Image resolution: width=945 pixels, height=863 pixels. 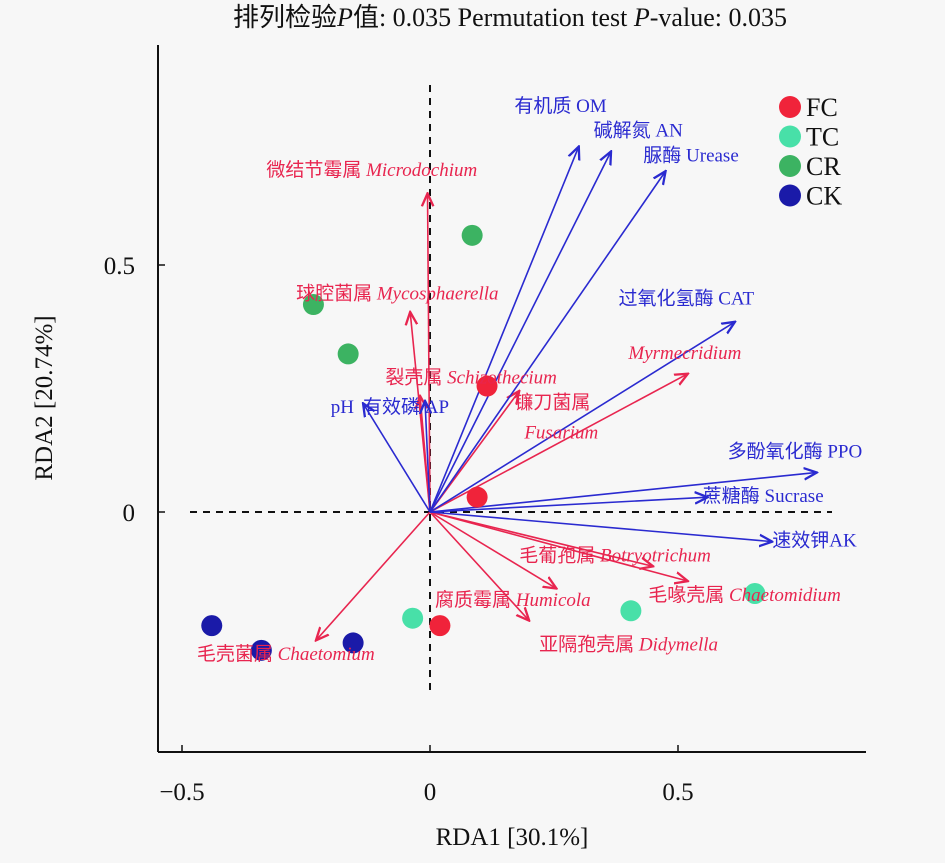 What do you see at coordinates (615, 555) in the screenshot?
I see `genus-label-botryotrichum: 毛葡孢属 Botryotrichum` at bounding box center [615, 555].